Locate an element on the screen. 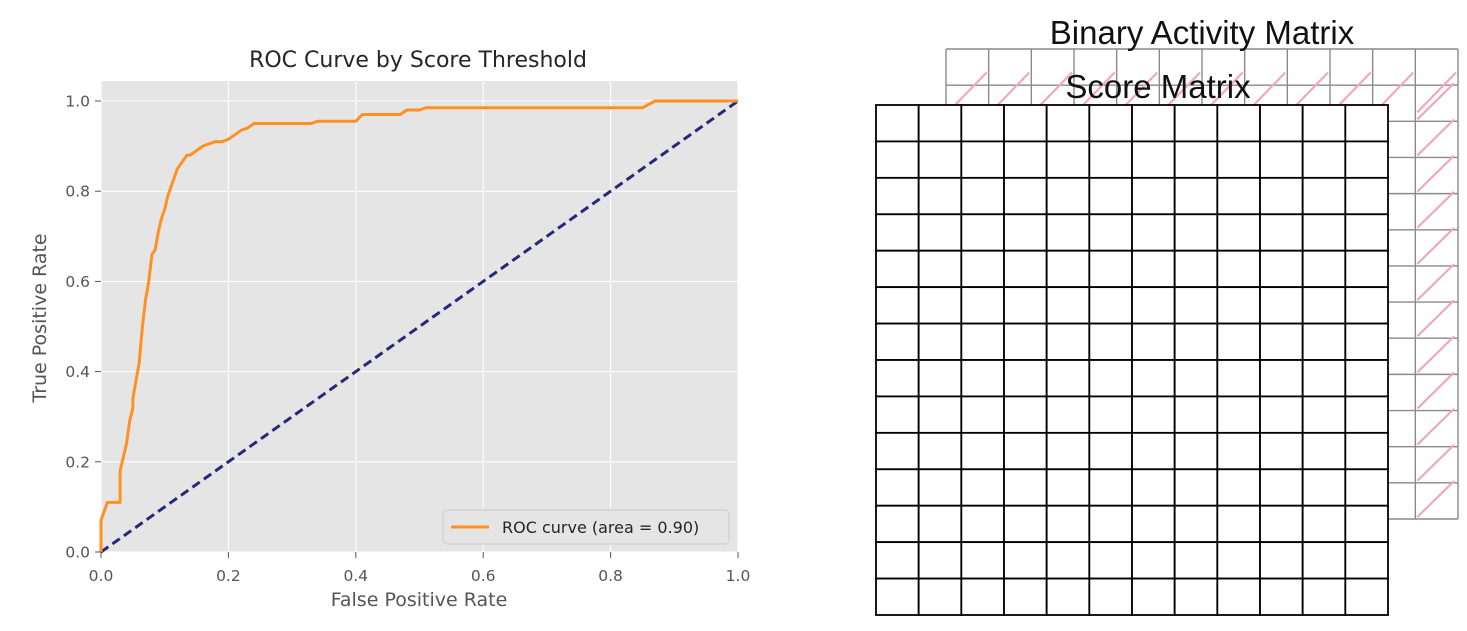  y-tick-label: 0.8 is located at coordinates (77, 192).